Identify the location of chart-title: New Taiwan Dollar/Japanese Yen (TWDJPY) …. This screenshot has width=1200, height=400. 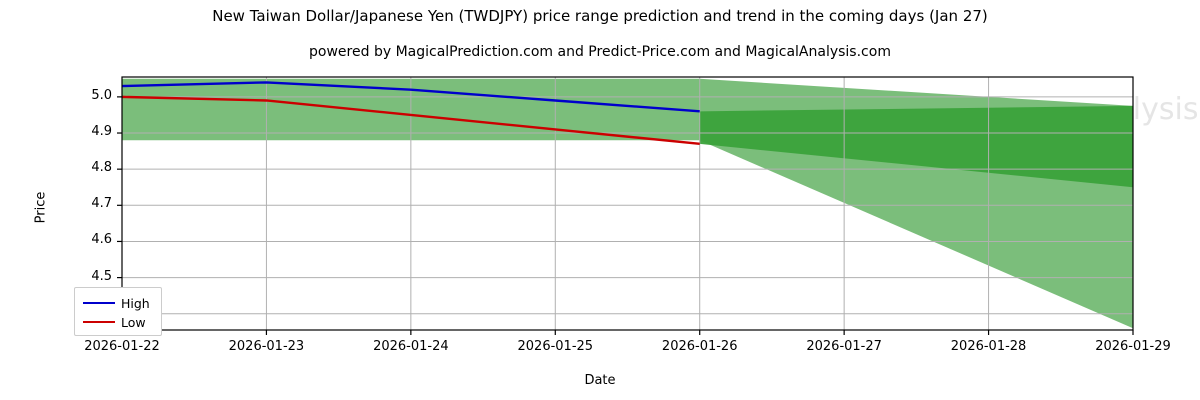
(600, 16).